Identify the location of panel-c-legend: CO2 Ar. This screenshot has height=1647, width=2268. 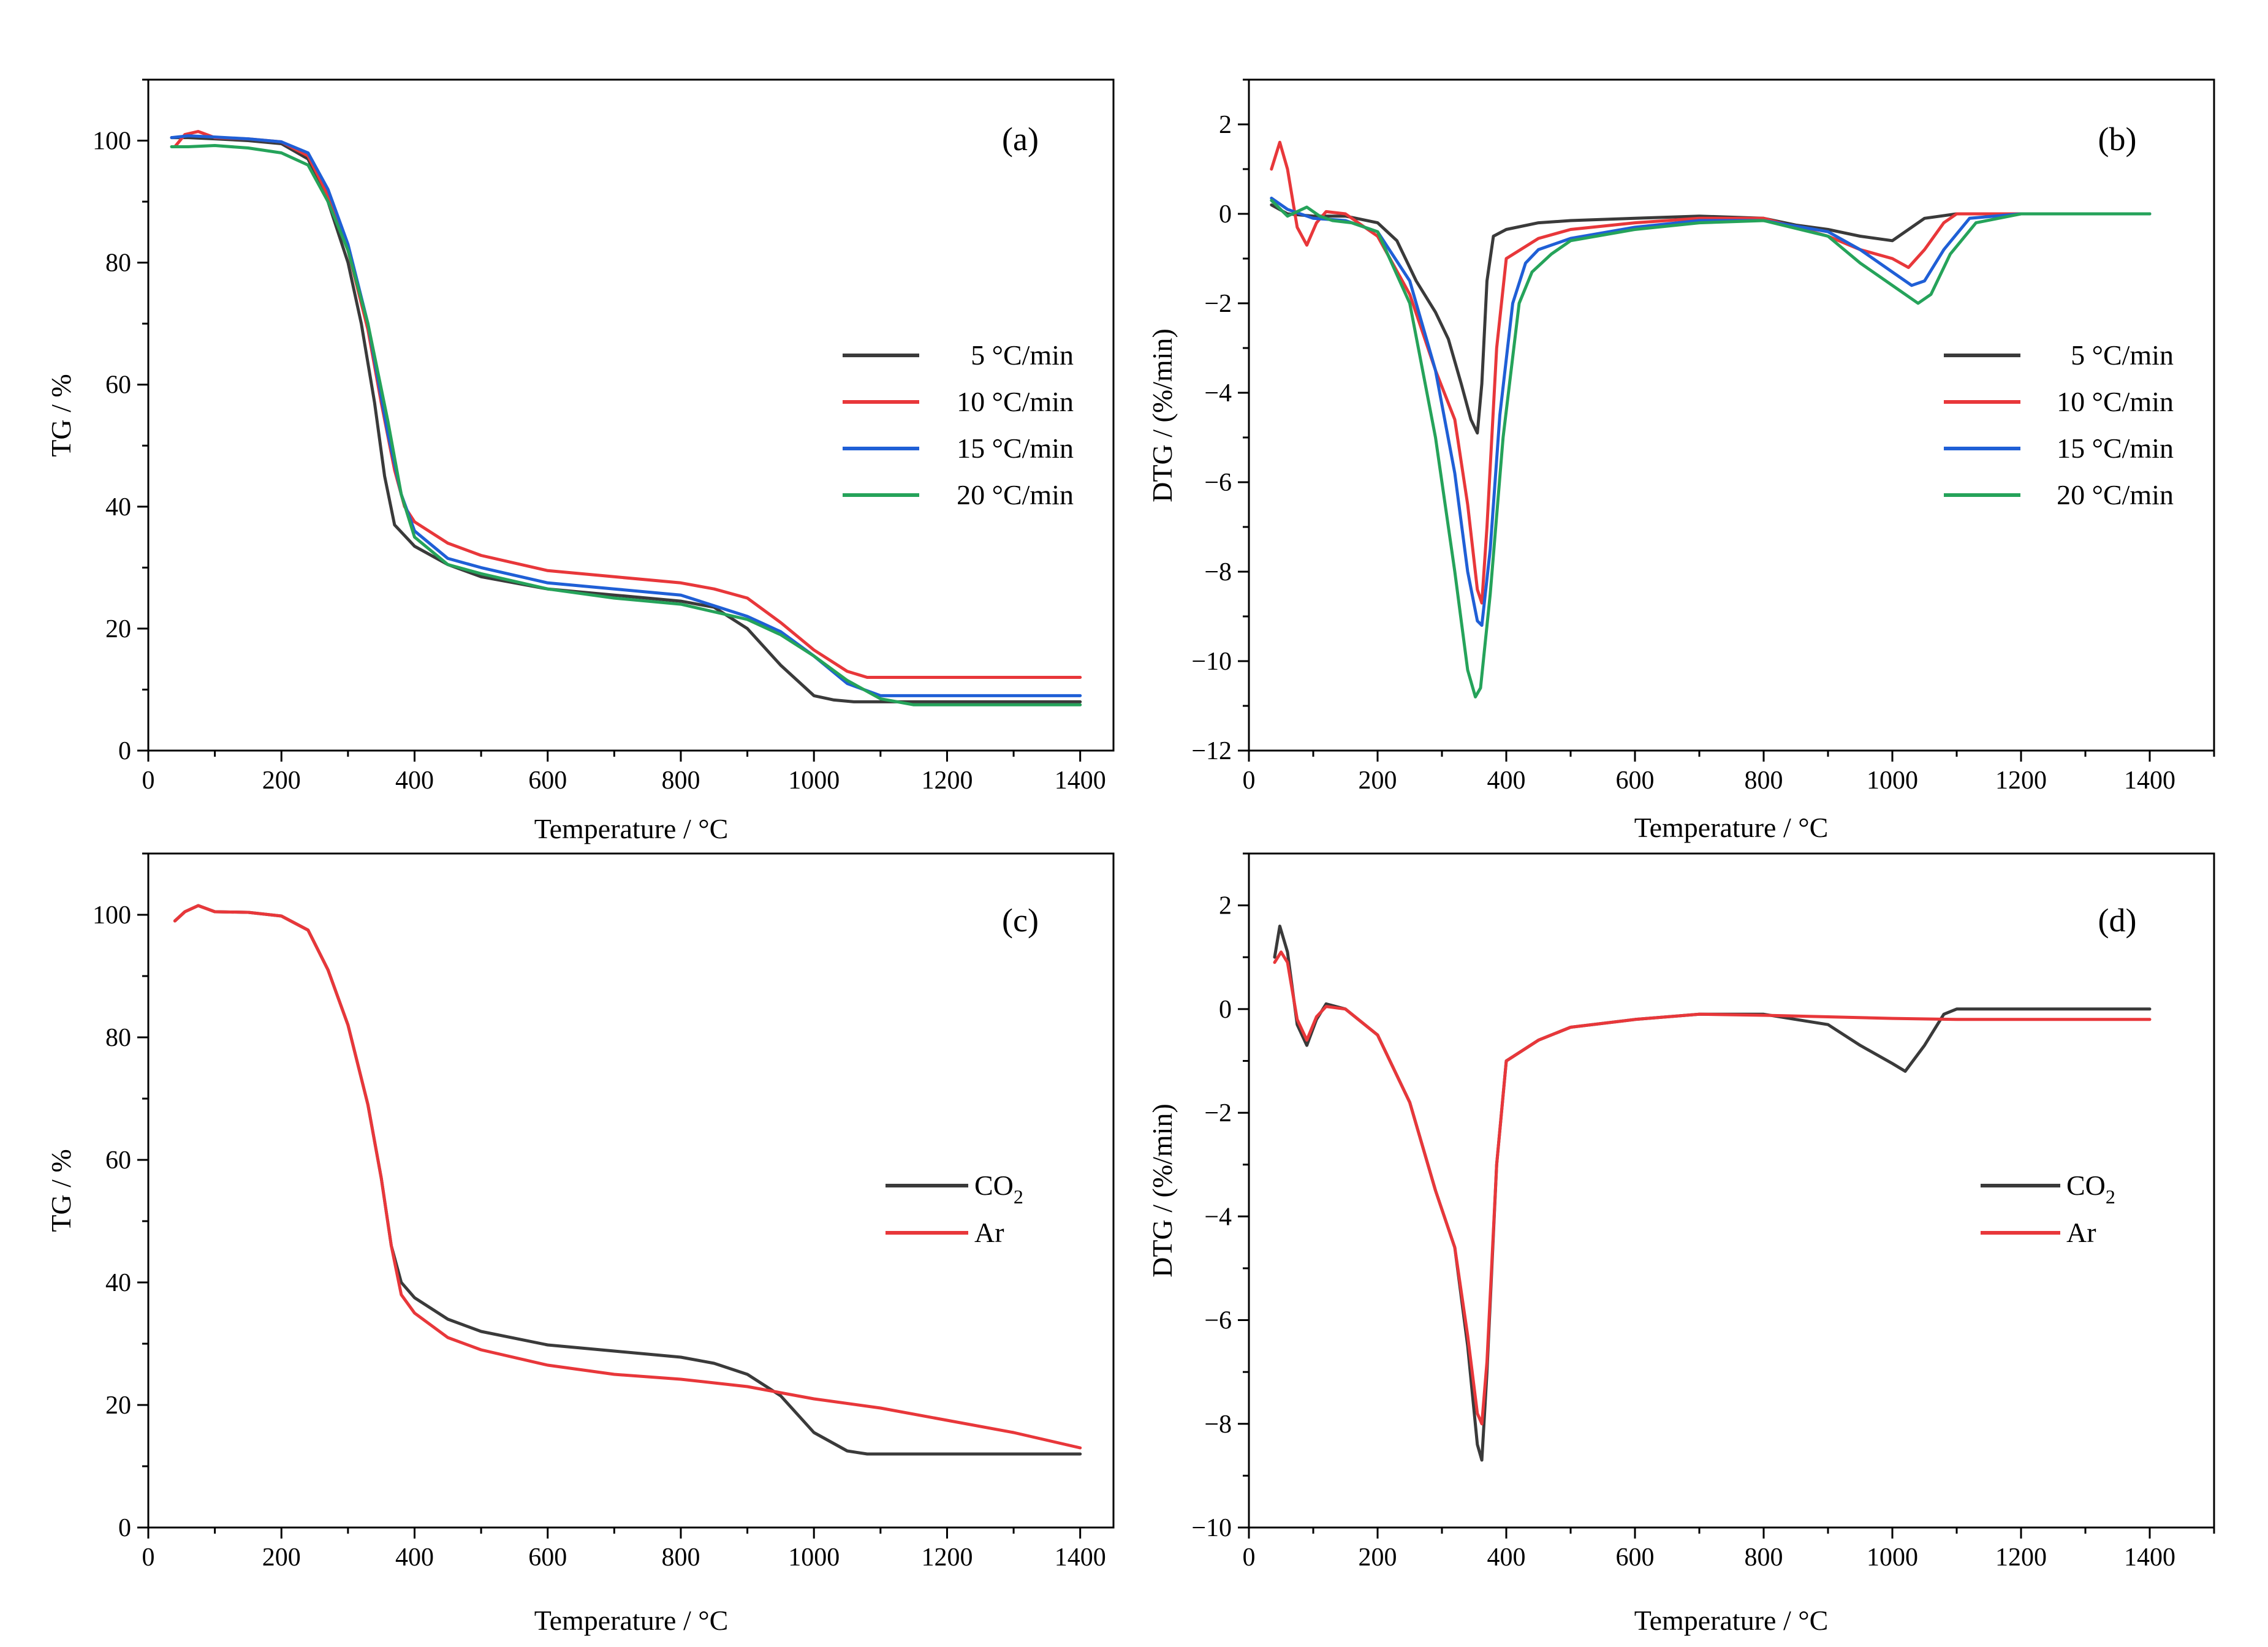
(954, 1209).